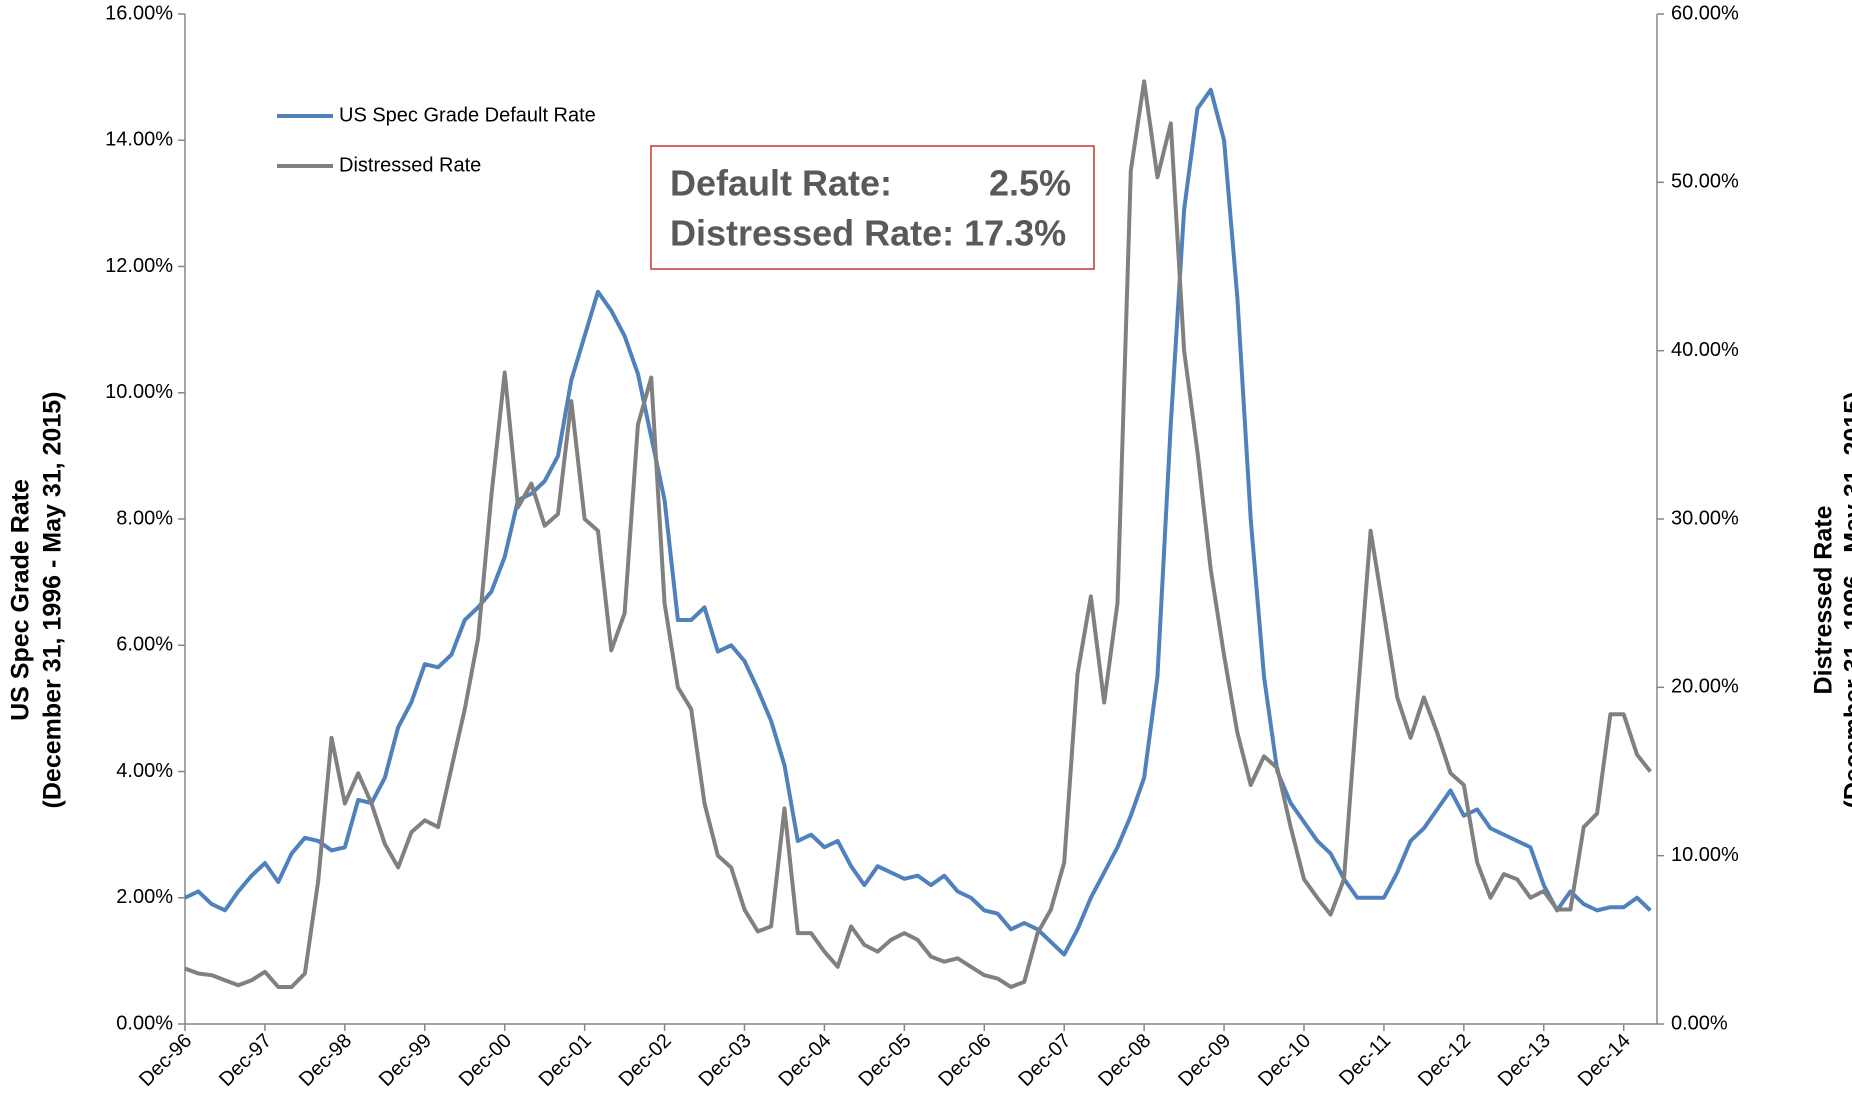 This screenshot has width=1852, height=1118. Describe the element at coordinates (1699, 1023) in the screenshot. I see `y2-tick-label: 0.00%` at that location.